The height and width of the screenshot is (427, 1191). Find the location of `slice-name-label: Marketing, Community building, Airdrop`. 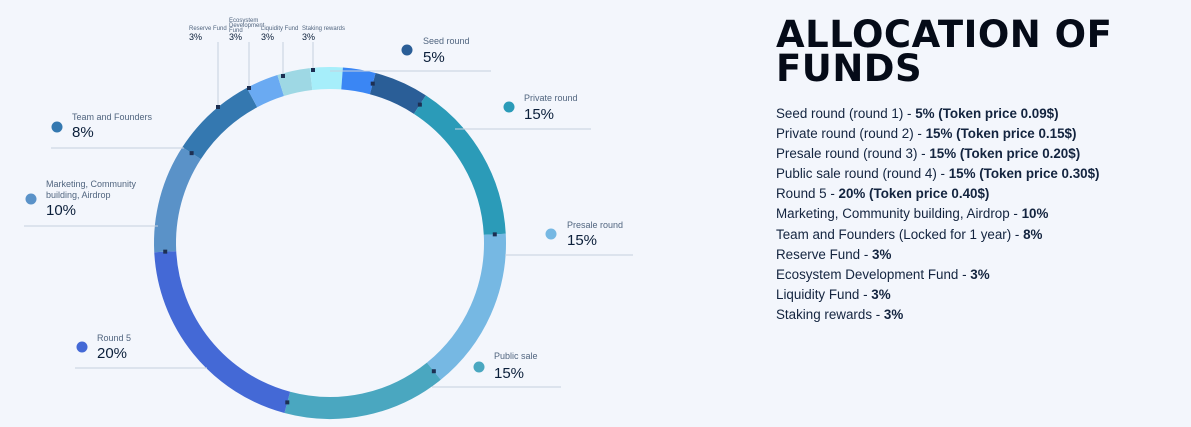

slice-name-label: Marketing, Community building, Airdrop is located at coordinates (91, 189).